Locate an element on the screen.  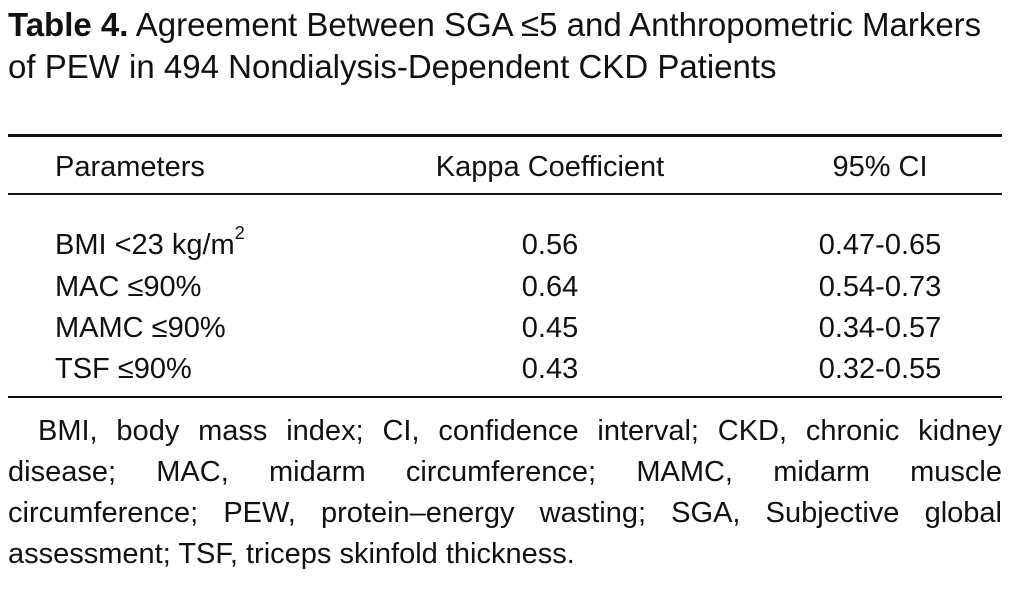
table-row-parameter: MAMC ≤90% is located at coordinates (140, 328).